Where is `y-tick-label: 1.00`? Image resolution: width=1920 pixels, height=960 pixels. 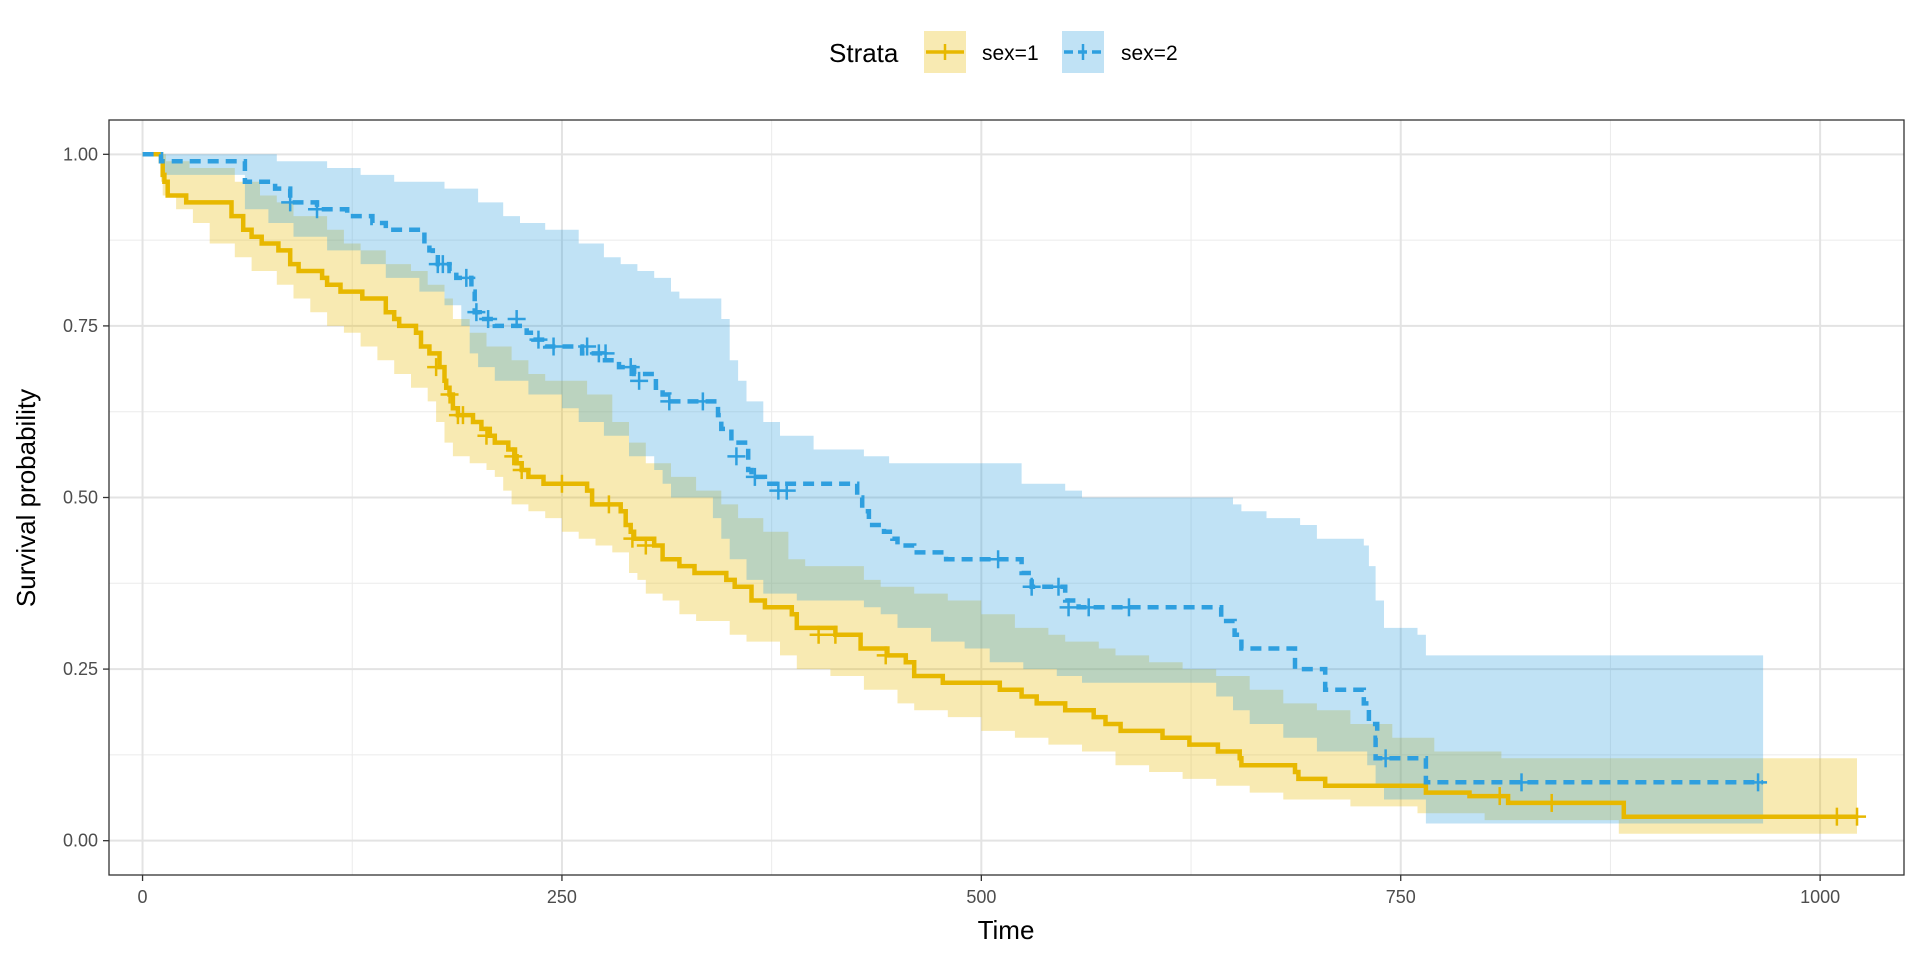 y-tick-label: 1.00 is located at coordinates (80, 154).